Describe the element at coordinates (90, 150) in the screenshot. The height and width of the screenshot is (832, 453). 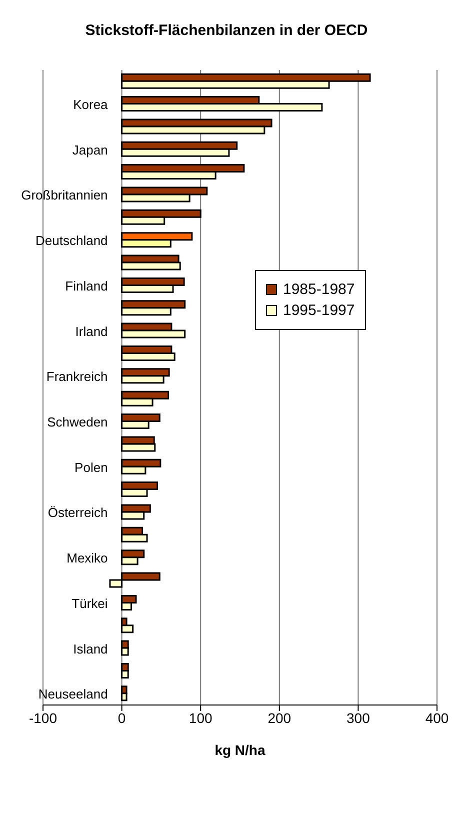
I see `y-tick-label: Japan` at that location.